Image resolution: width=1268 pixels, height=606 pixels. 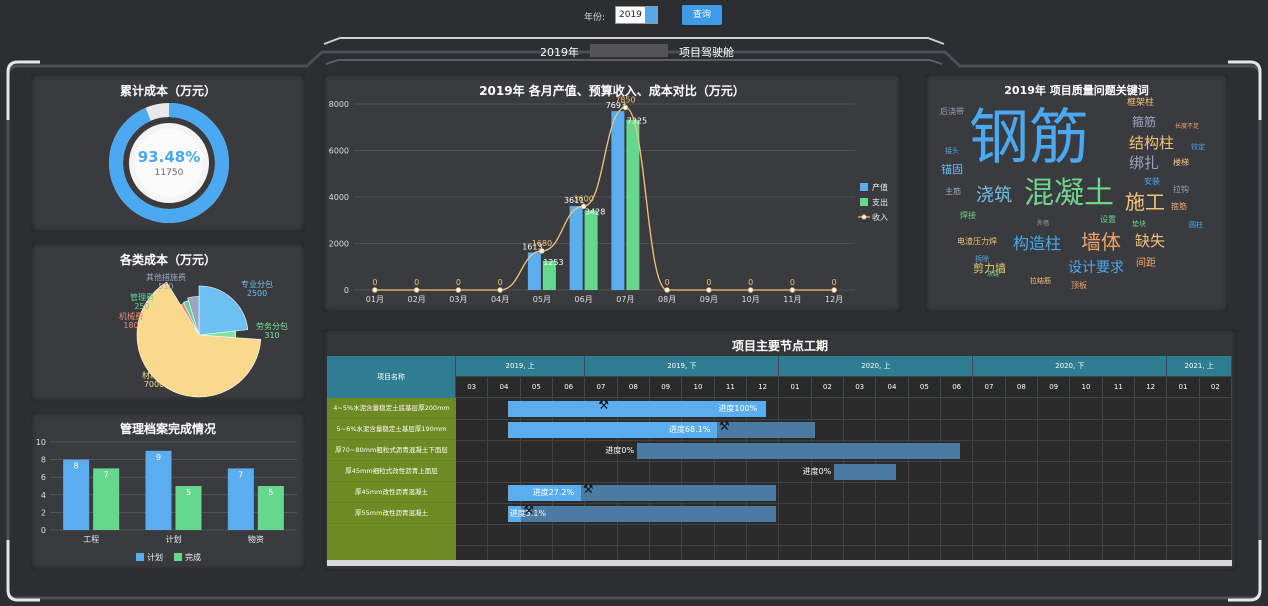 I want to click on gantt-month-header: 10, so click(x=698, y=387).